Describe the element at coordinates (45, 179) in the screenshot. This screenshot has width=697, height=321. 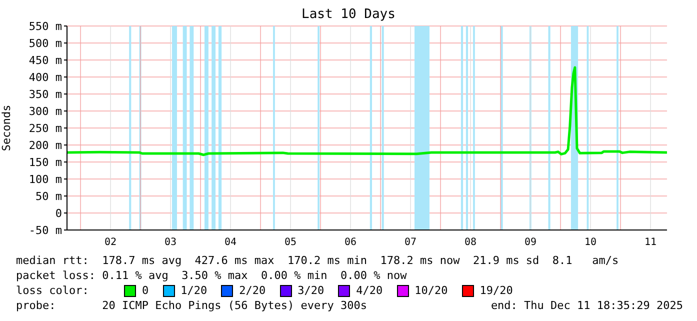
I see `y-tick-label: 100 m` at that location.